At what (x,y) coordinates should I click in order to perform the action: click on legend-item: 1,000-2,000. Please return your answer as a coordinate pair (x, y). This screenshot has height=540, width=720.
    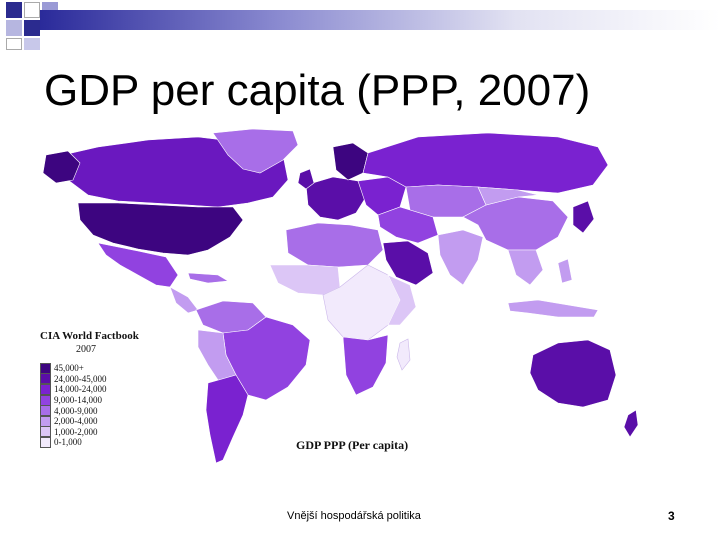
    Looking at the image, I should click on (95, 432).